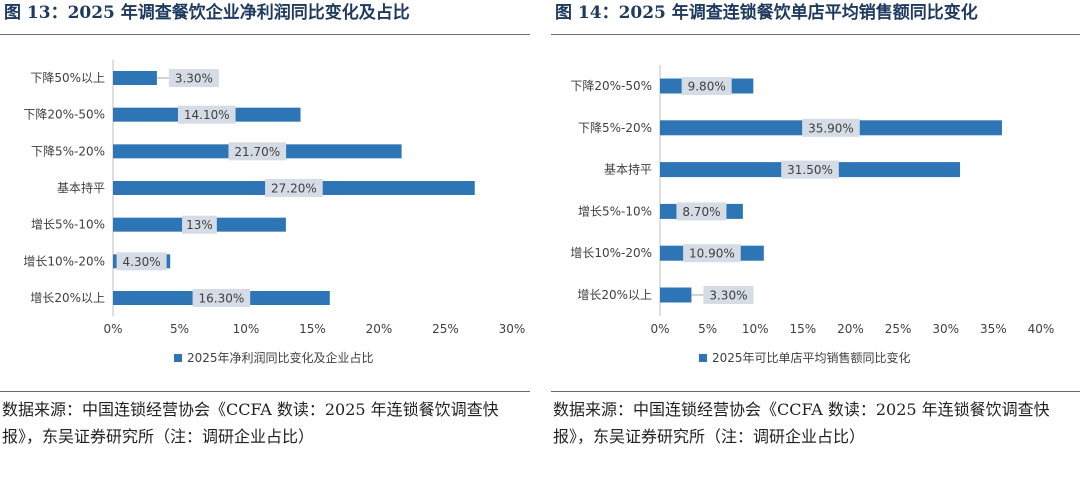 The width and height of the screenshot is (1080, 488). I want to click on data-label: 35.90%, so click(831, 128).